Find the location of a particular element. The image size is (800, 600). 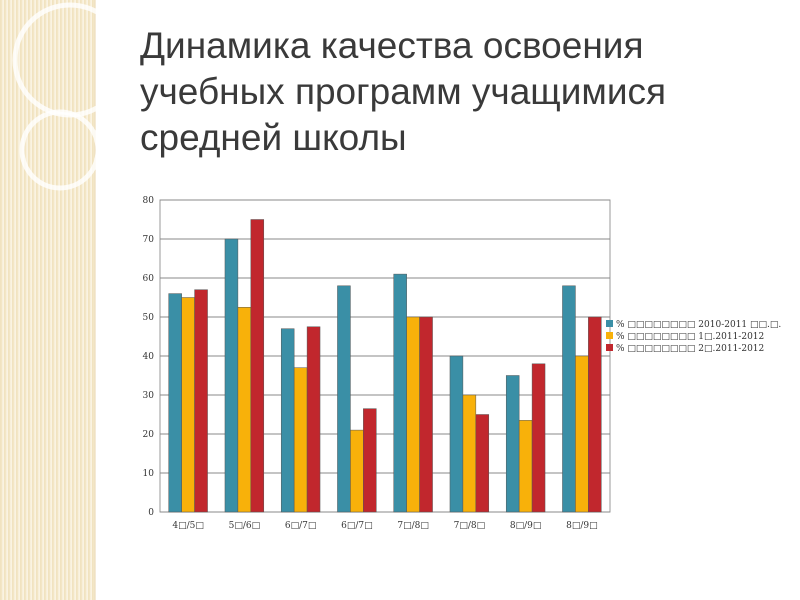

legend-label: % □□□□□□□□ 2010-2011 □□.□. is located at coordinates (698, 325).